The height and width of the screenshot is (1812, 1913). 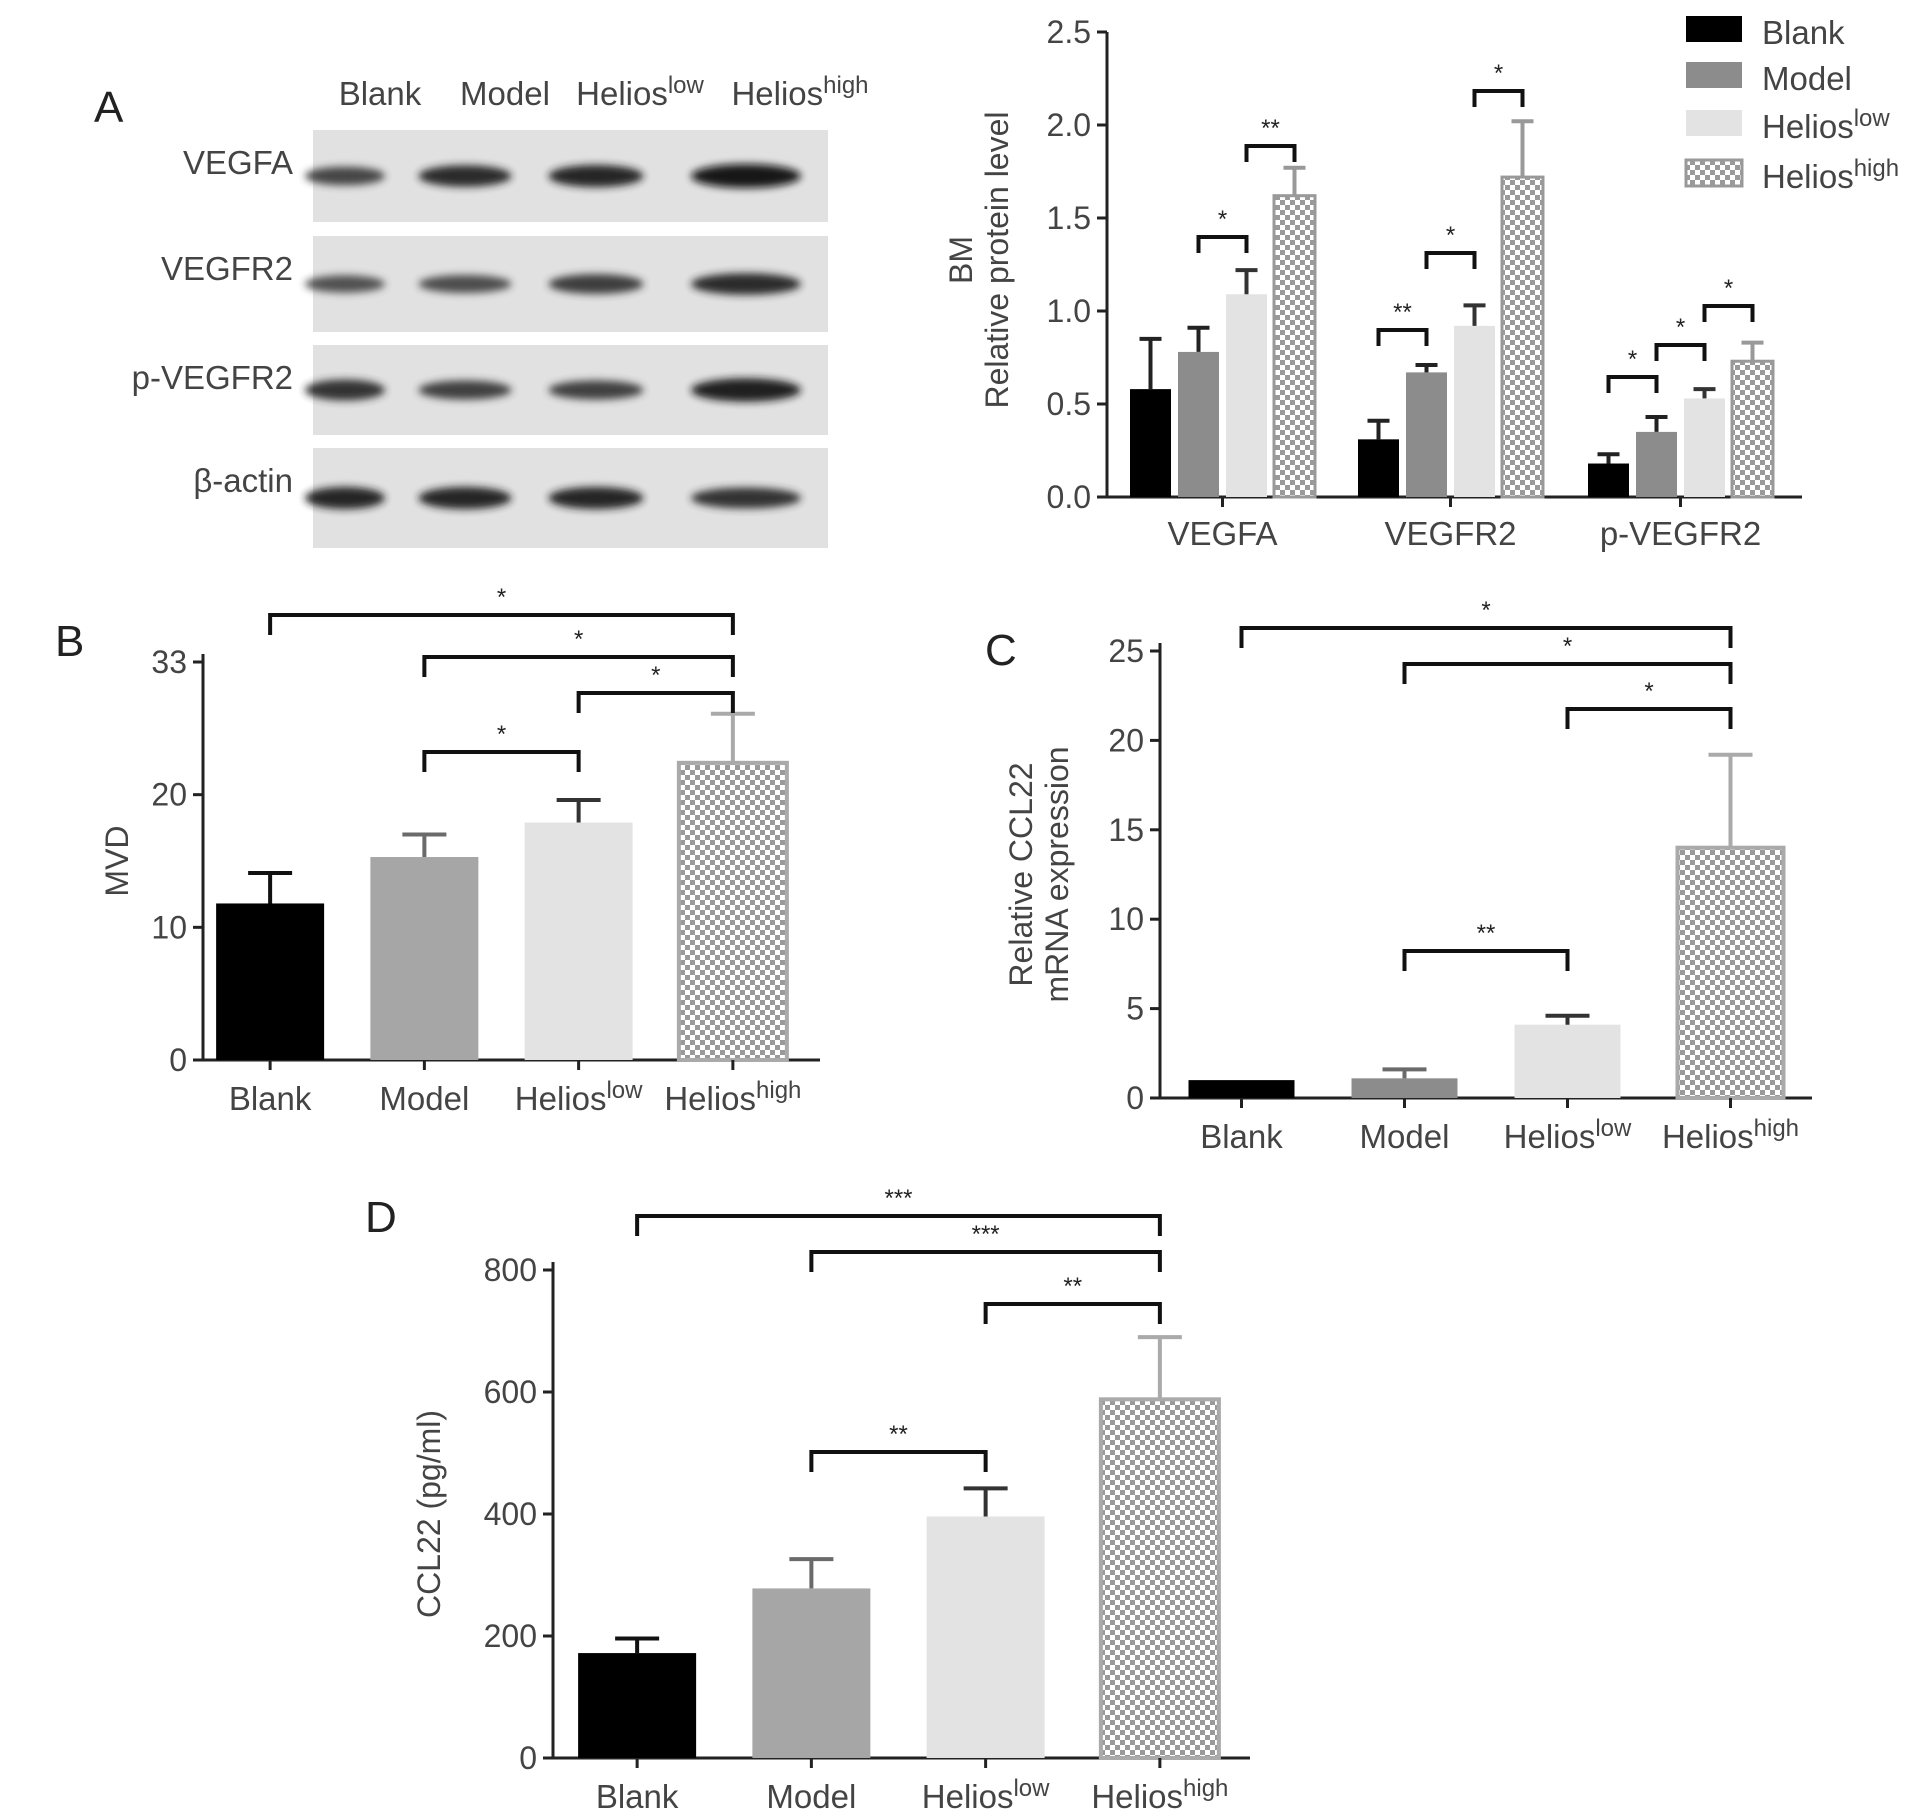 I want to click on legend-label: Model, so click(x=1807, y=78).